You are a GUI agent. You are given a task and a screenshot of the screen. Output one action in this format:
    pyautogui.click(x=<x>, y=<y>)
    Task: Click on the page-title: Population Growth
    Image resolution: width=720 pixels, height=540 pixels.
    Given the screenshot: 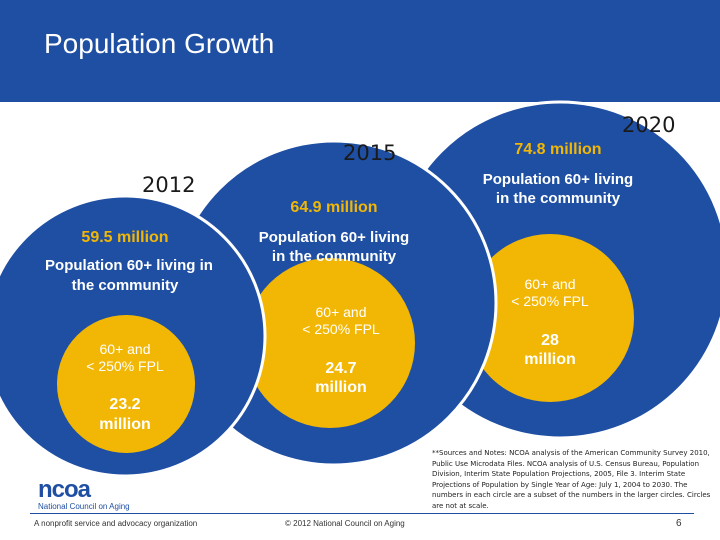 What is the action you would take?
    pyautogui.click(x=159, y=43)
    